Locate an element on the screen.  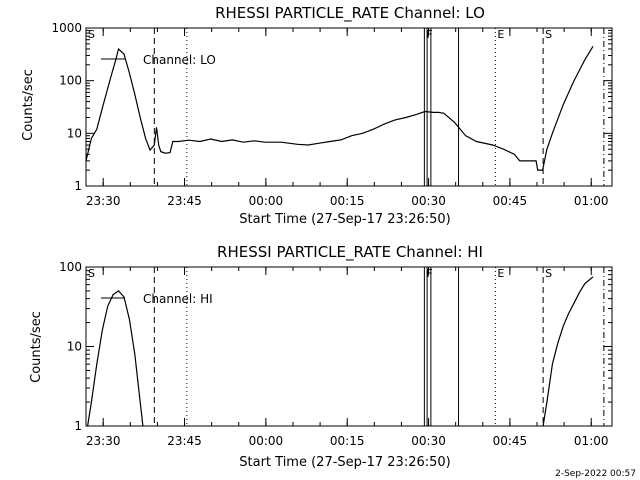
lo-x-tick-label: 23:45 is located at coordinates (184, 201).